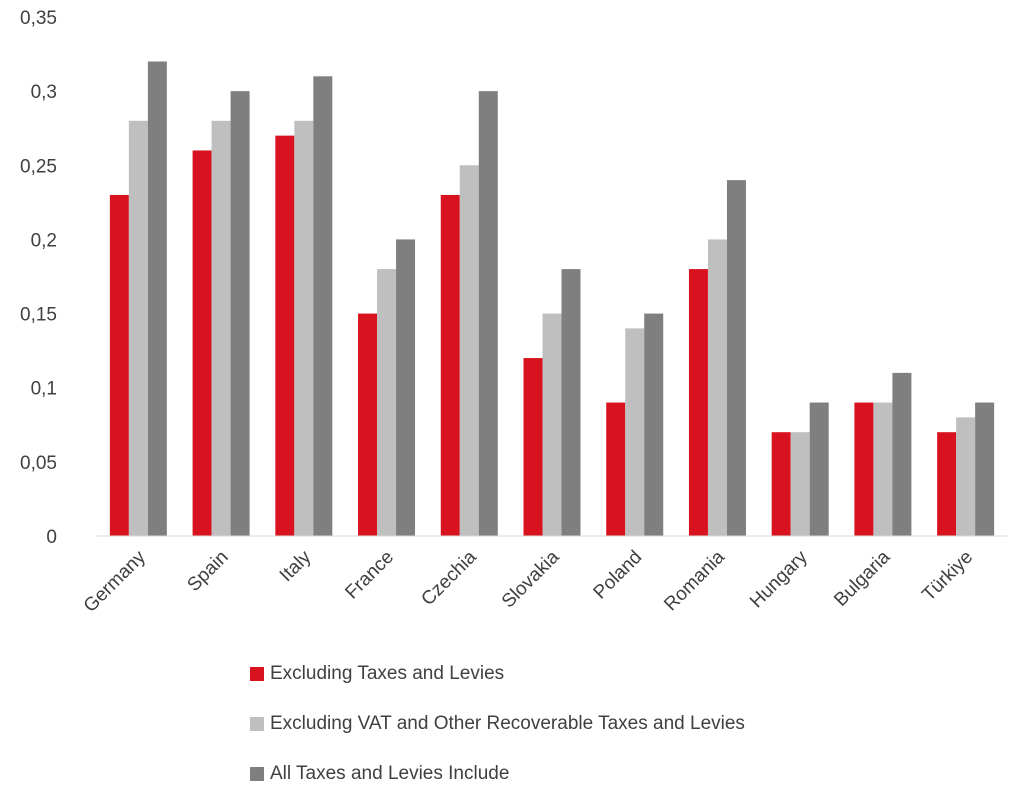 The width and height of the screenshot is (1017, 810). Describe the element at coordinates (38, 18) in the screenshot. I see `y-tick-label: 0,35` at that location.